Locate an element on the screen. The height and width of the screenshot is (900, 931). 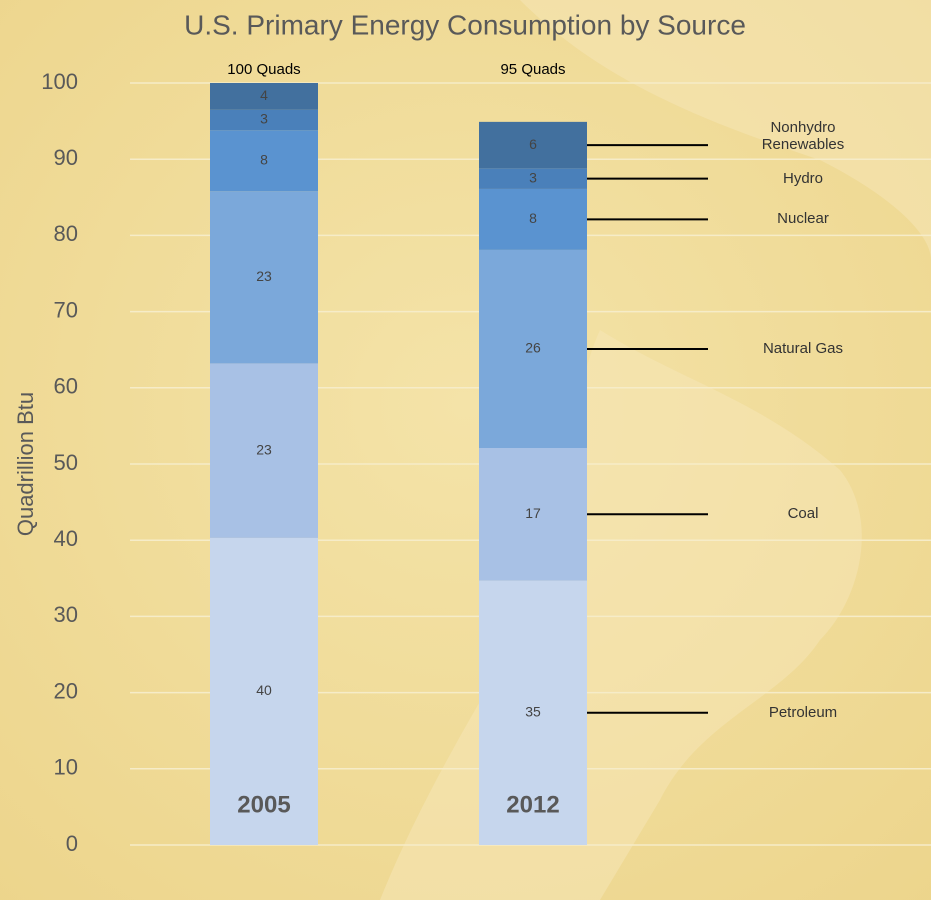
y-tick-label: 20 is located at coordinates (66, 690).